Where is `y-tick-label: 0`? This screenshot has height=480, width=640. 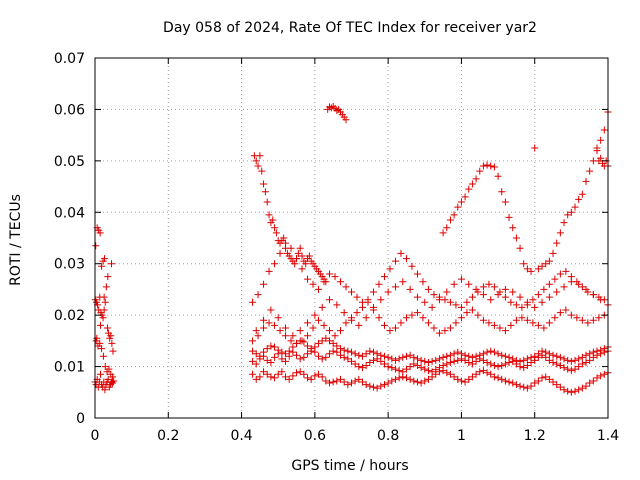
y-tick-label: 0 is located at coordinates (80, 419).